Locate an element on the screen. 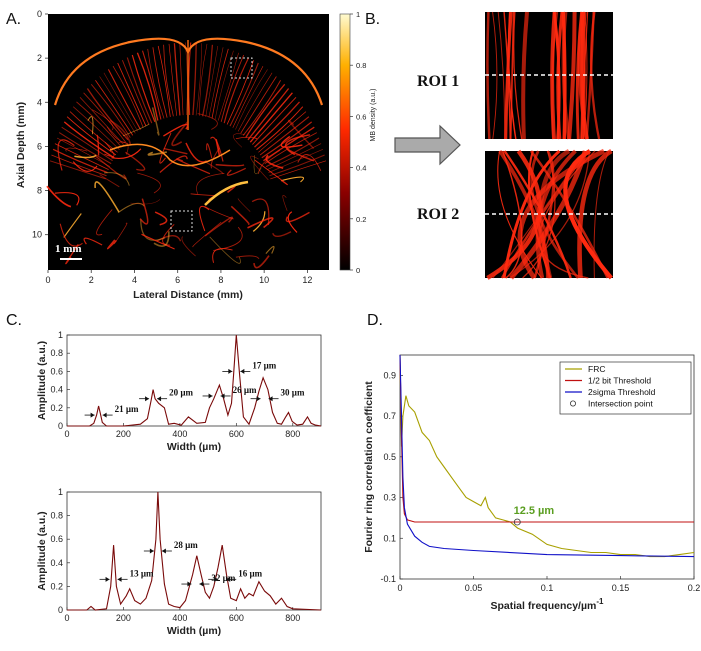 The image size is (701, 651). a-ytick-label: 4 is located at coordinates (39, 102).